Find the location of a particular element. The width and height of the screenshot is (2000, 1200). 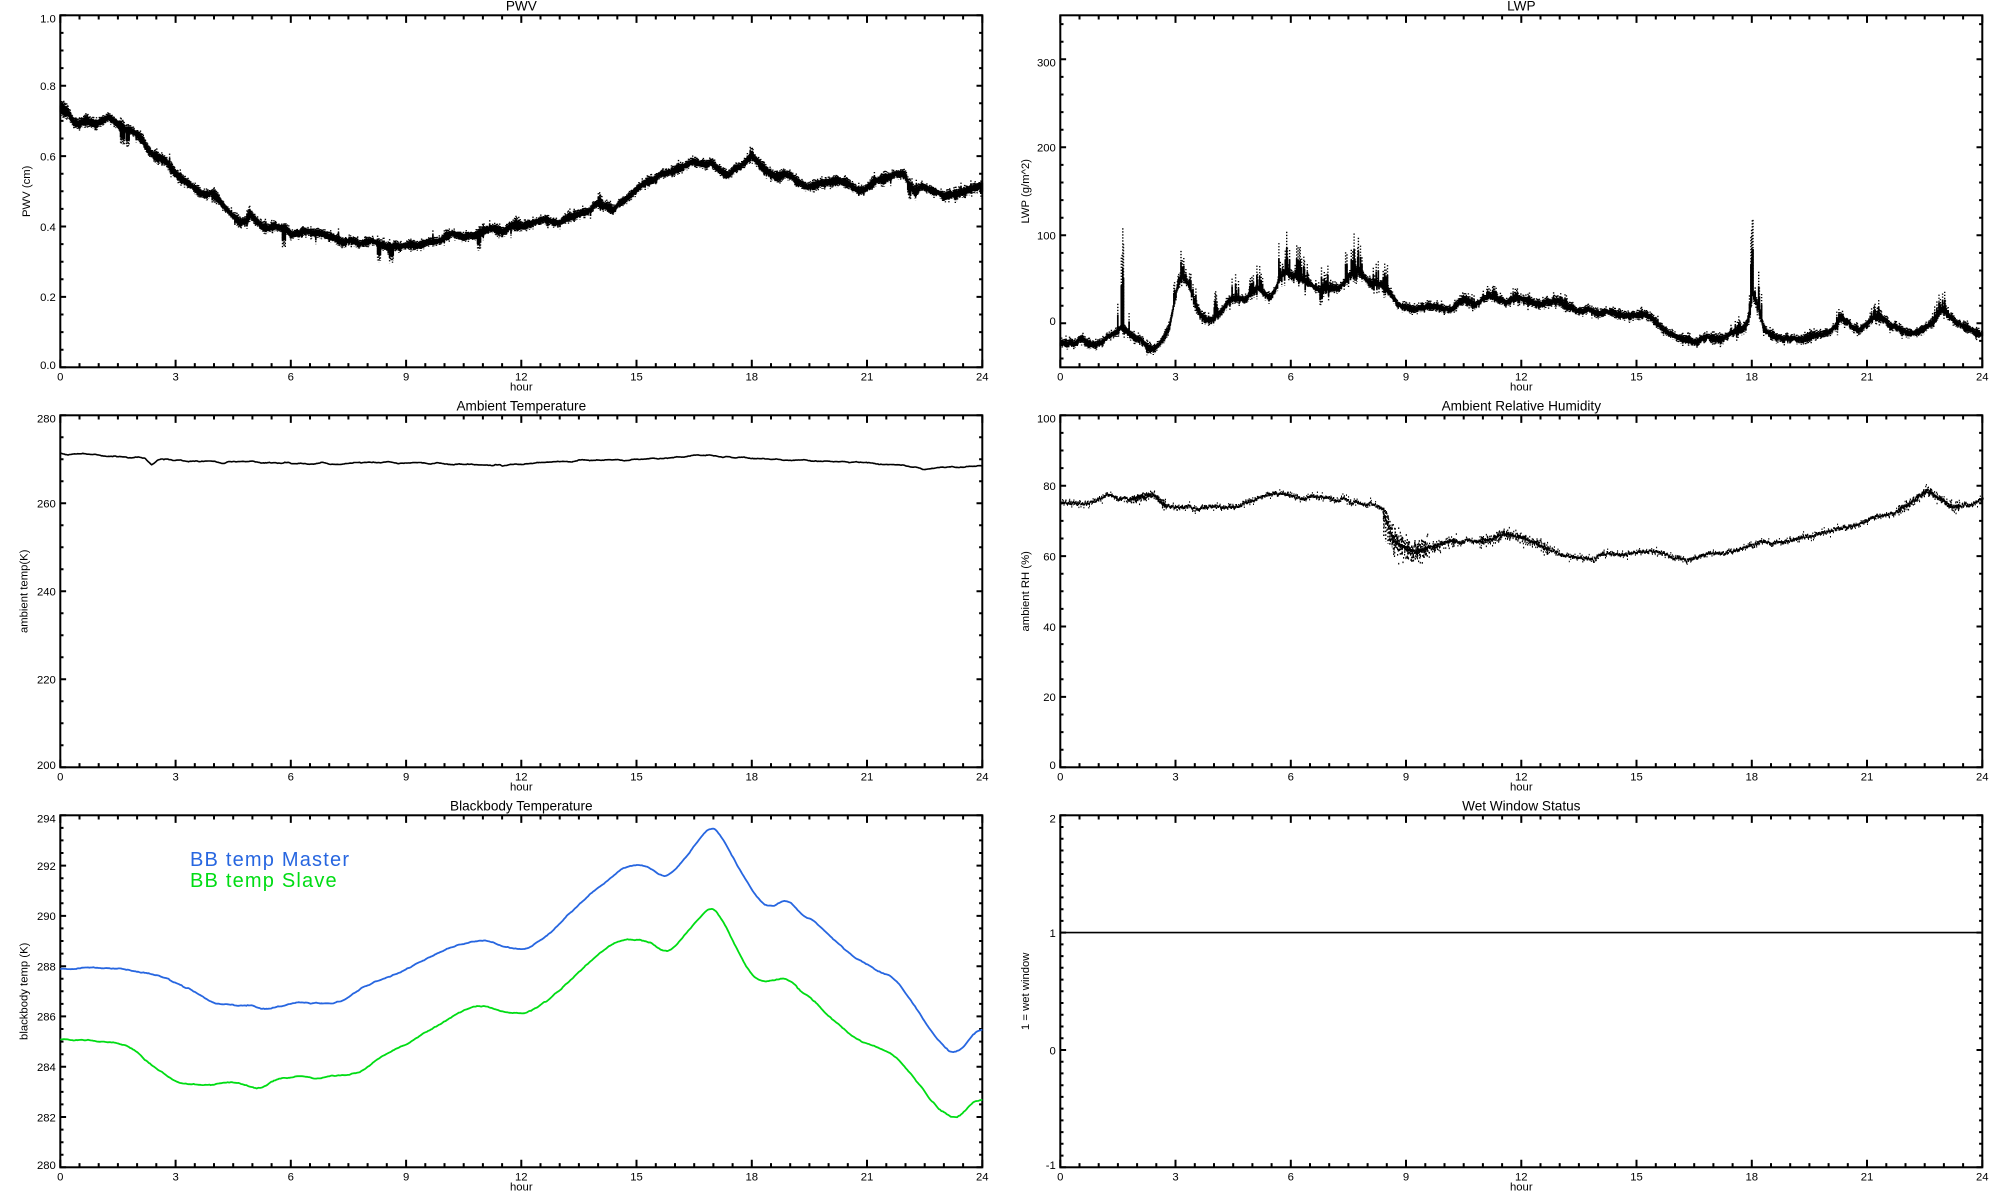

svg-text: PWV (cm) is located at coordinates (27, 191).